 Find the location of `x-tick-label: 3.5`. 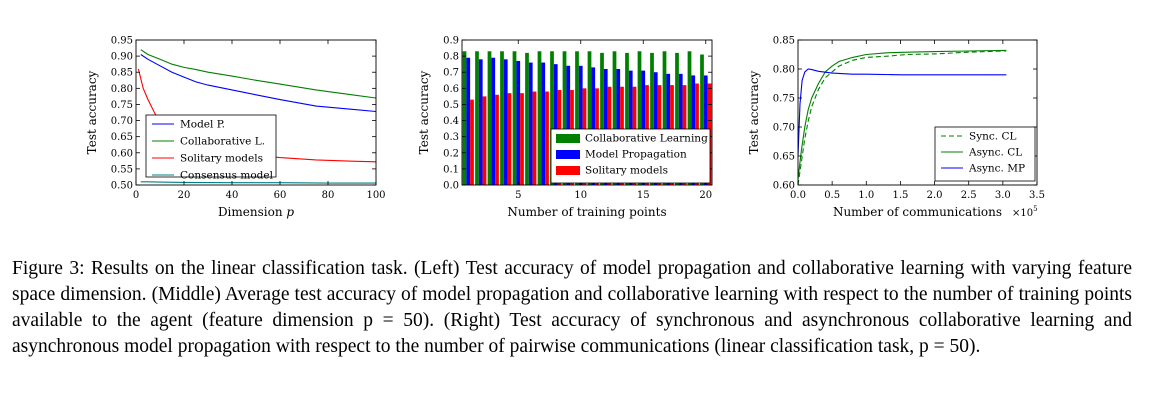

x-tick-label: 3.5 is located at coordinates (1037, 195).